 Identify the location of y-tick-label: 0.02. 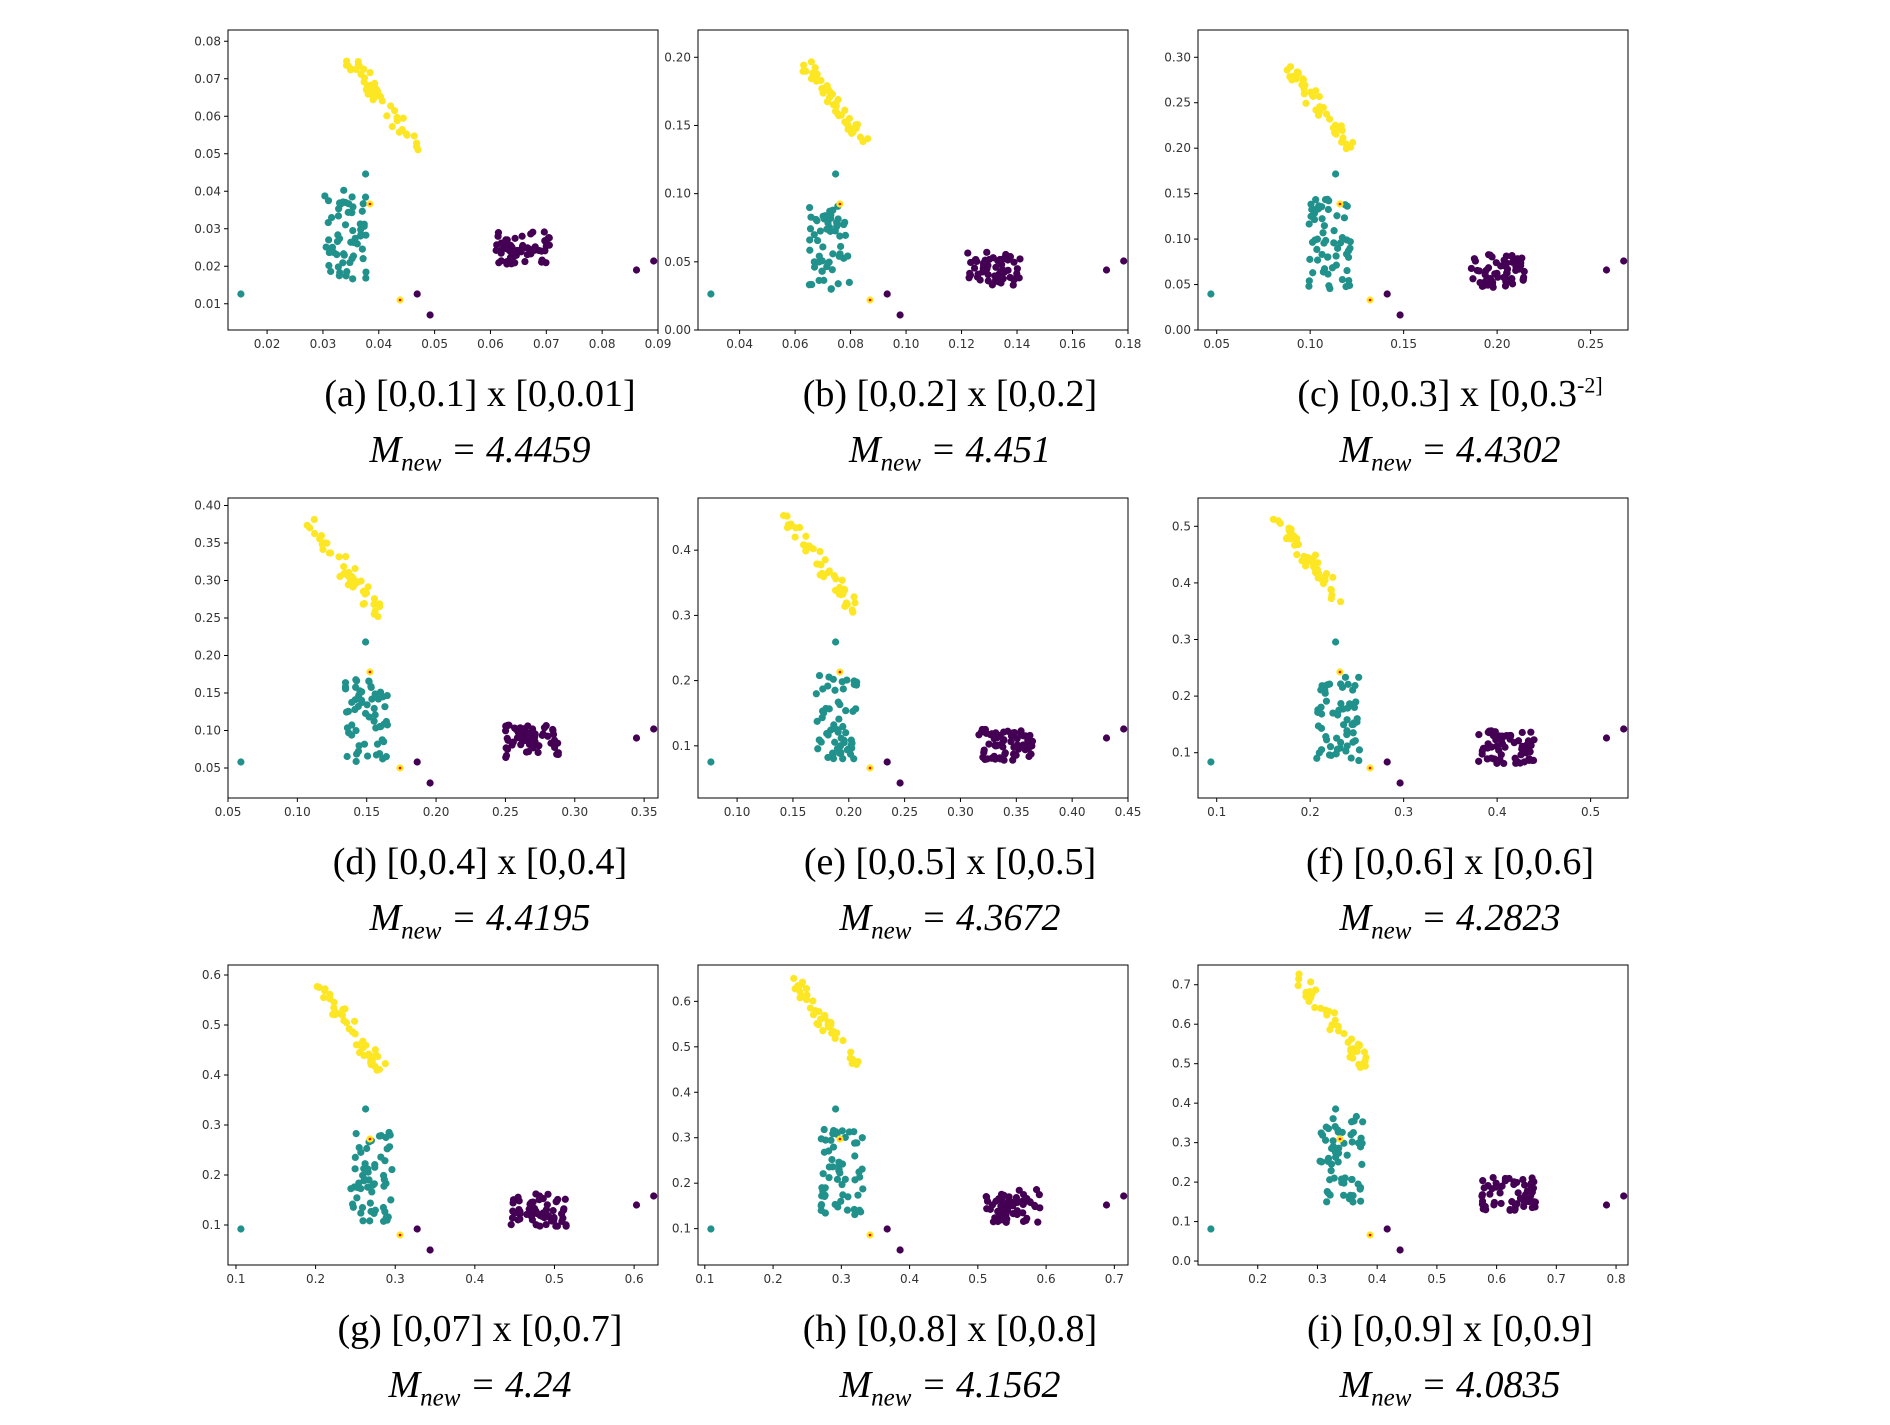
(207, 266).